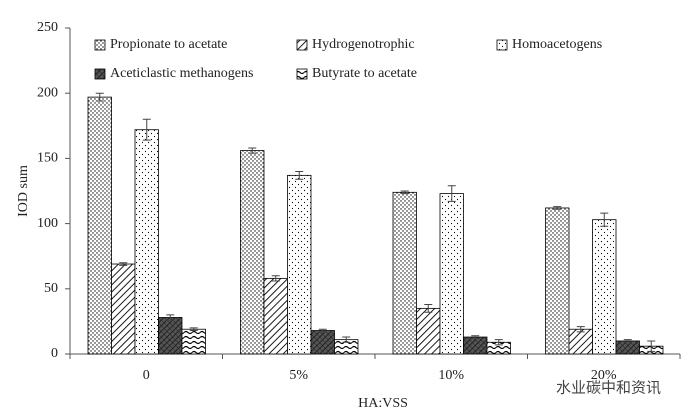  Describe the element at coordinates (51, 288) in the screenshot. I see `y-tick-label: 50` at that location.